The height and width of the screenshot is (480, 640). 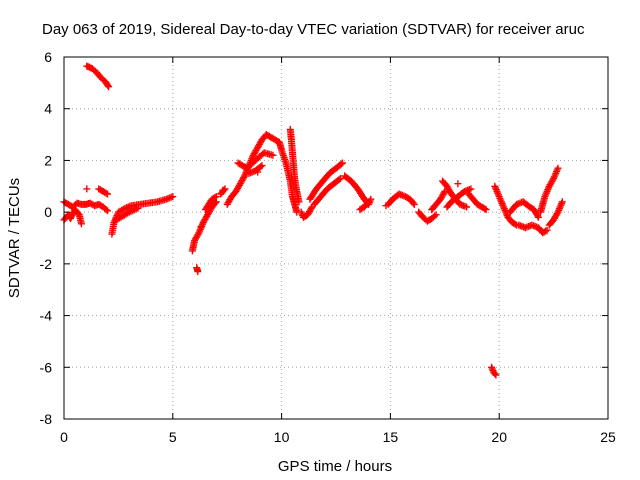 I want to click on y-tick-label: -8, so click(x=46, y=419).